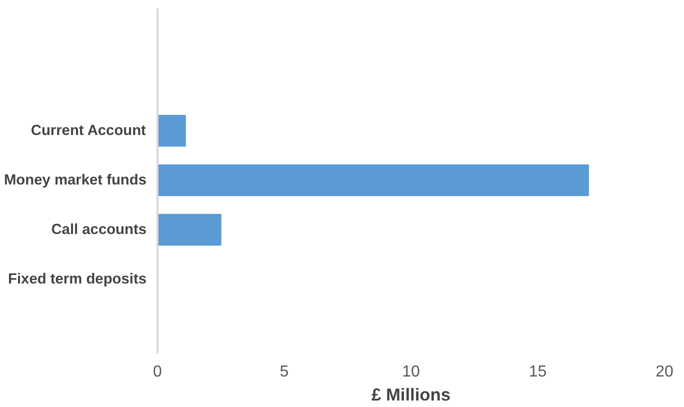 This screenshot has height=407, width=684. What do you see at coordinates (157, 372) in the screenshot?
I see `x-tick-label: 0` at bounding box center [157, 372].